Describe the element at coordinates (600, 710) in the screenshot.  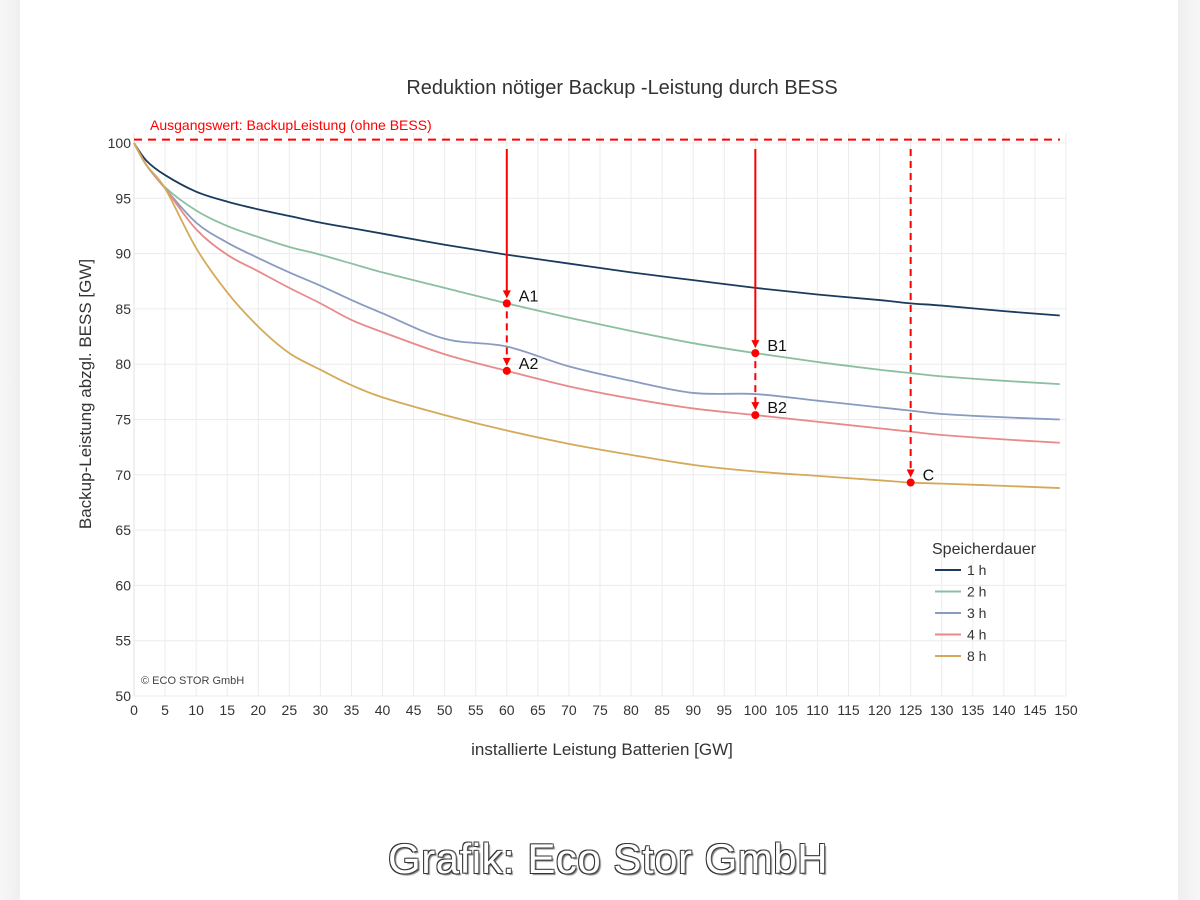
I see `x-tick-label: 75` at that location.